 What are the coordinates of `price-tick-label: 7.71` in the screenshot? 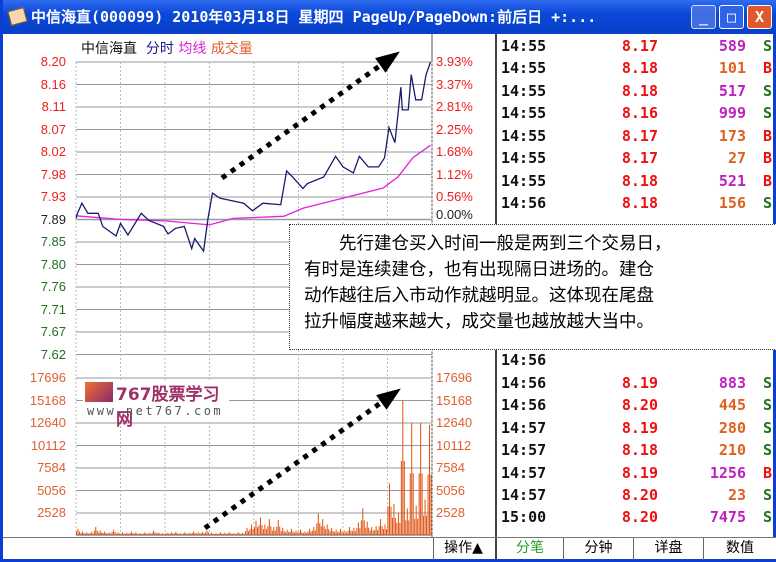 It's located at (53, 309).